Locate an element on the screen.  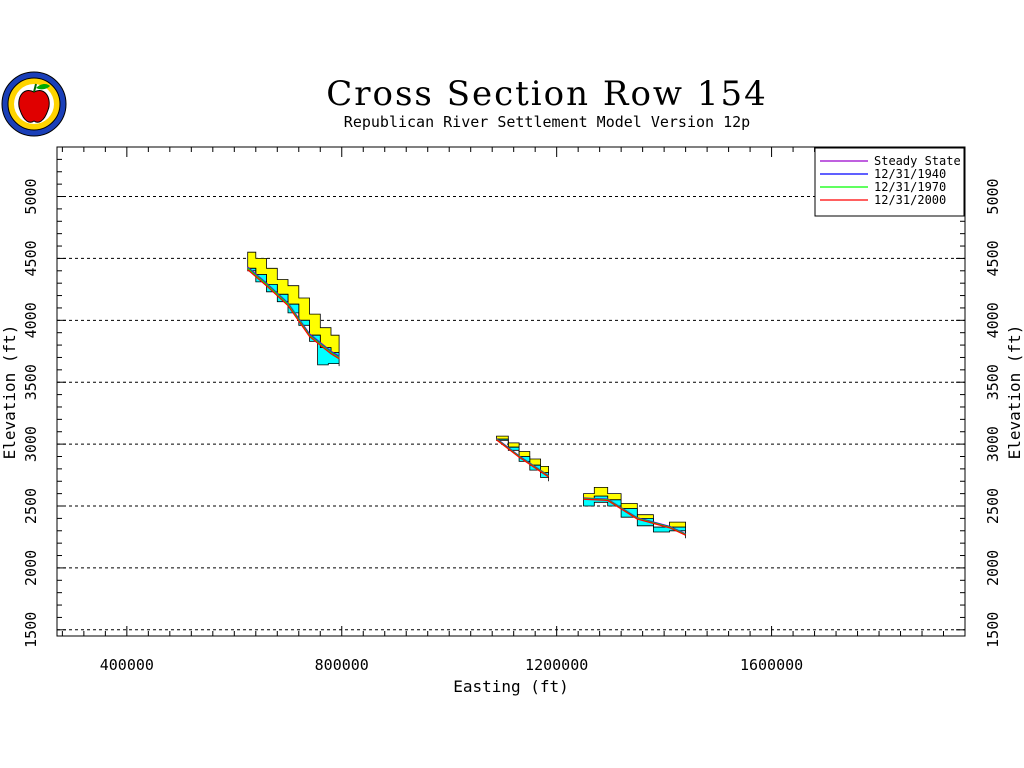
x-axis-label: Easting (ft) is located at coordinates (511, 686).